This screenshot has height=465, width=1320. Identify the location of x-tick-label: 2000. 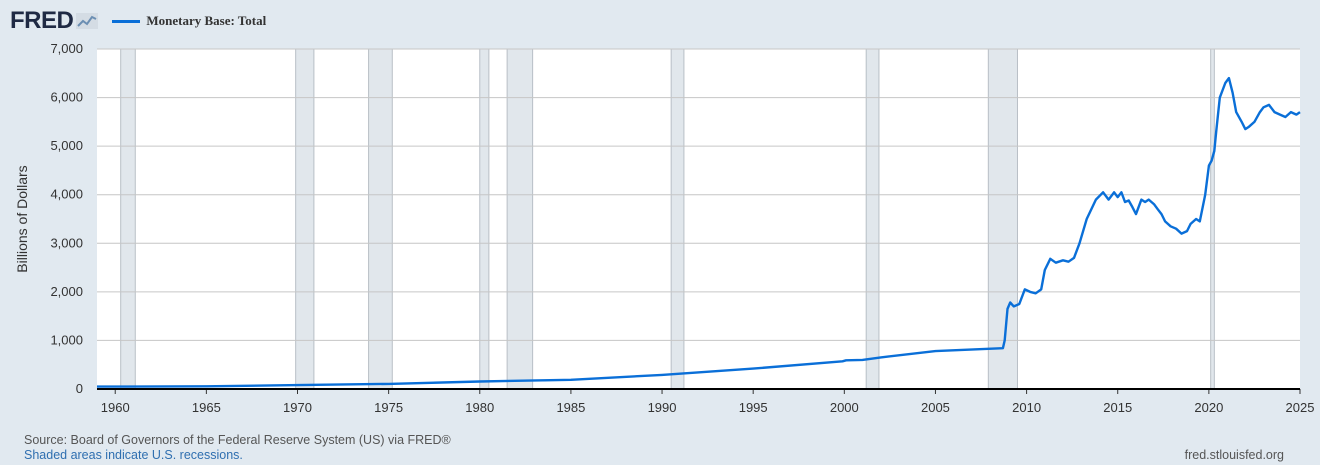
(844, 407).